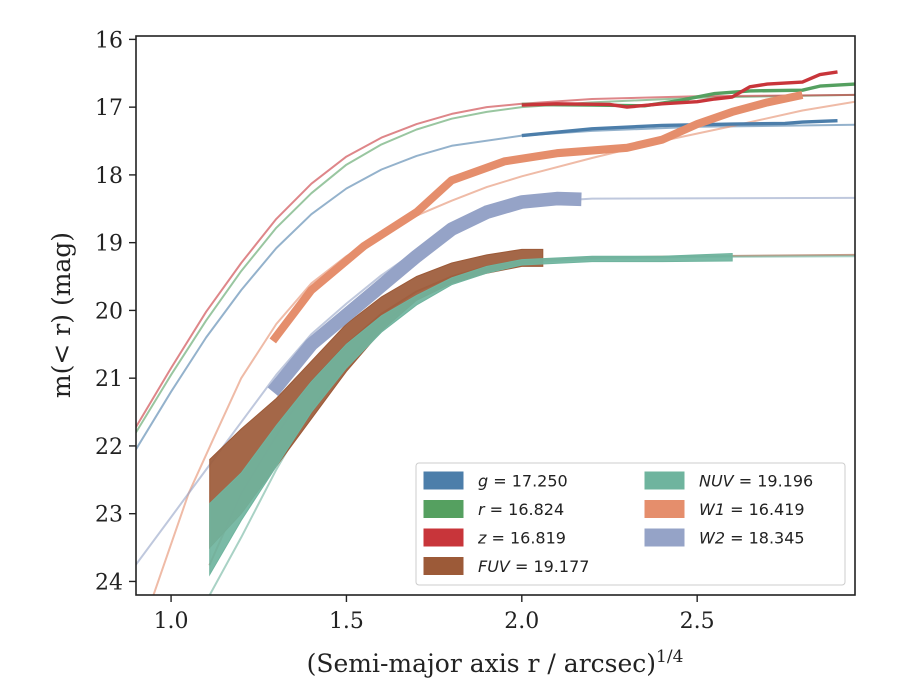  What do you see at coordinates (424, 293) in the screenshot?
I see `profile-curve-w2` at bounding box center [424, 293].